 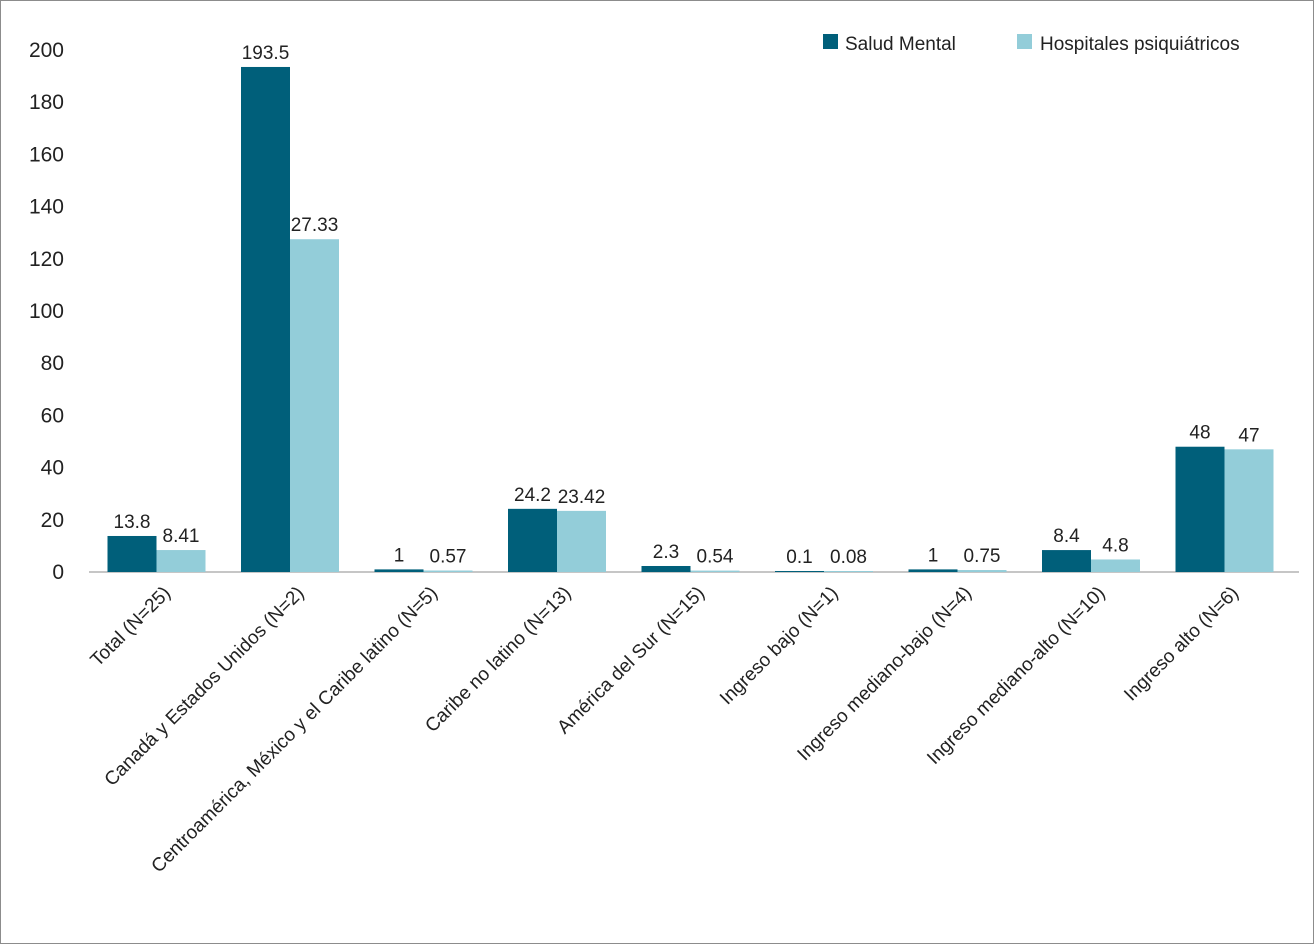 I want to click on legend-label-hospitales: Hospitales psiquiátricos, so click(x=1140, y=44).